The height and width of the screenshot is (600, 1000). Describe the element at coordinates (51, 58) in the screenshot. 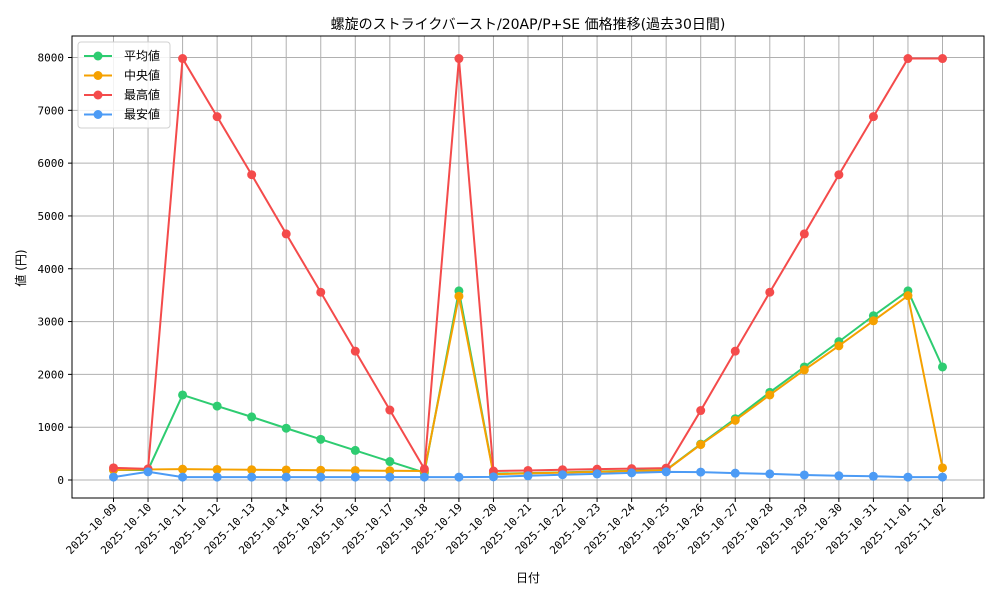

I see `y-tick-label: 8000` at that location.